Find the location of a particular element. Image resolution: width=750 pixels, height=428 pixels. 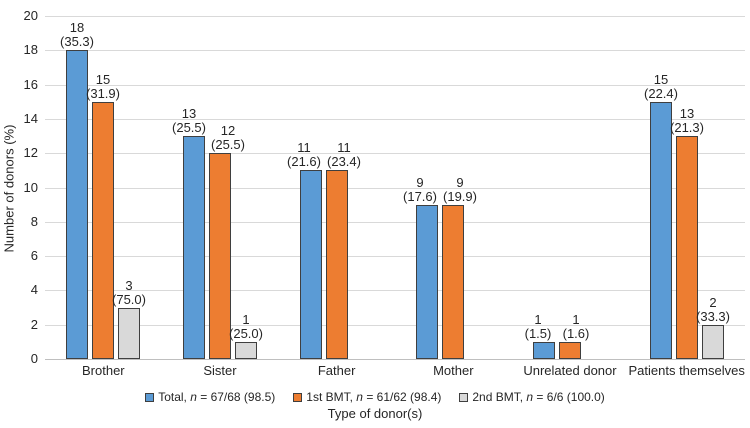

legend-item: 2nd BMT, n = 6/6 (100.0) is located at coordinates (532, 397).